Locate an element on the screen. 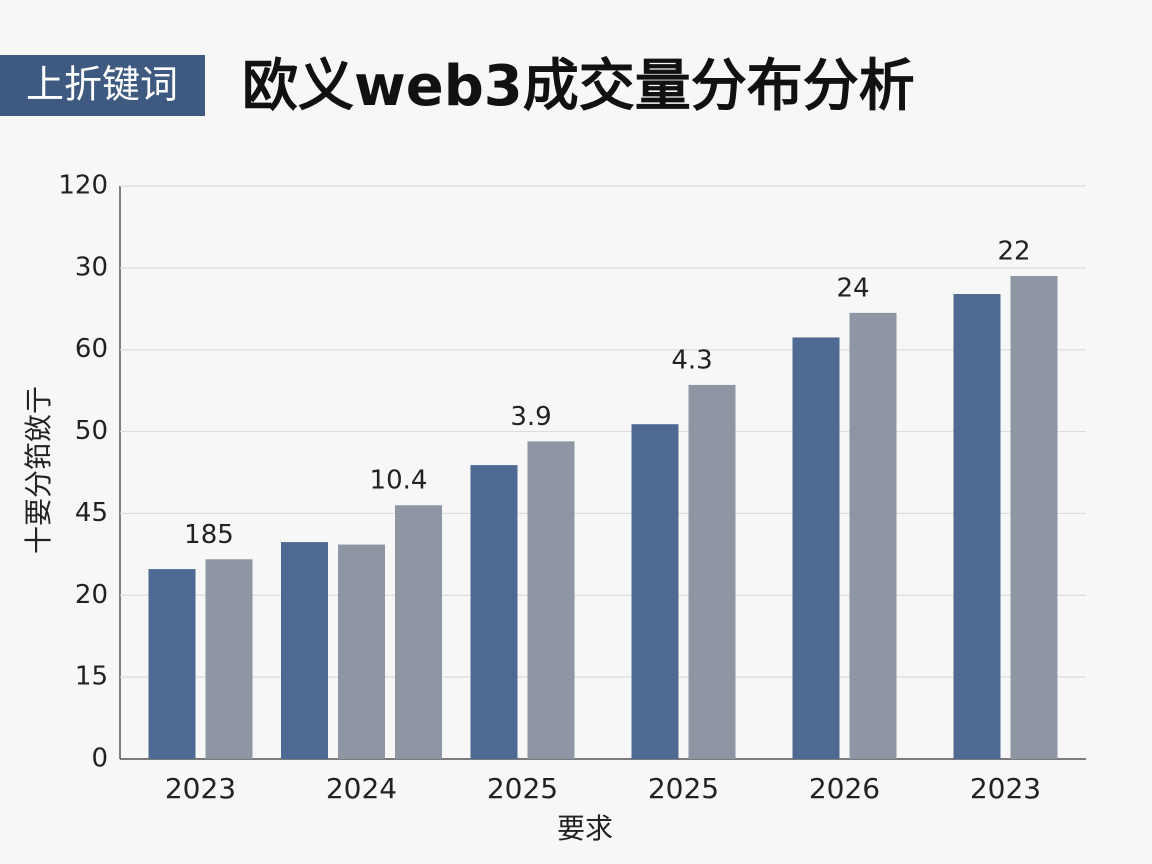 The height and width of the screenshot is (864, 1152). y-axis-label: 十要分筘敓亍 is located at coordinates (38, 470).